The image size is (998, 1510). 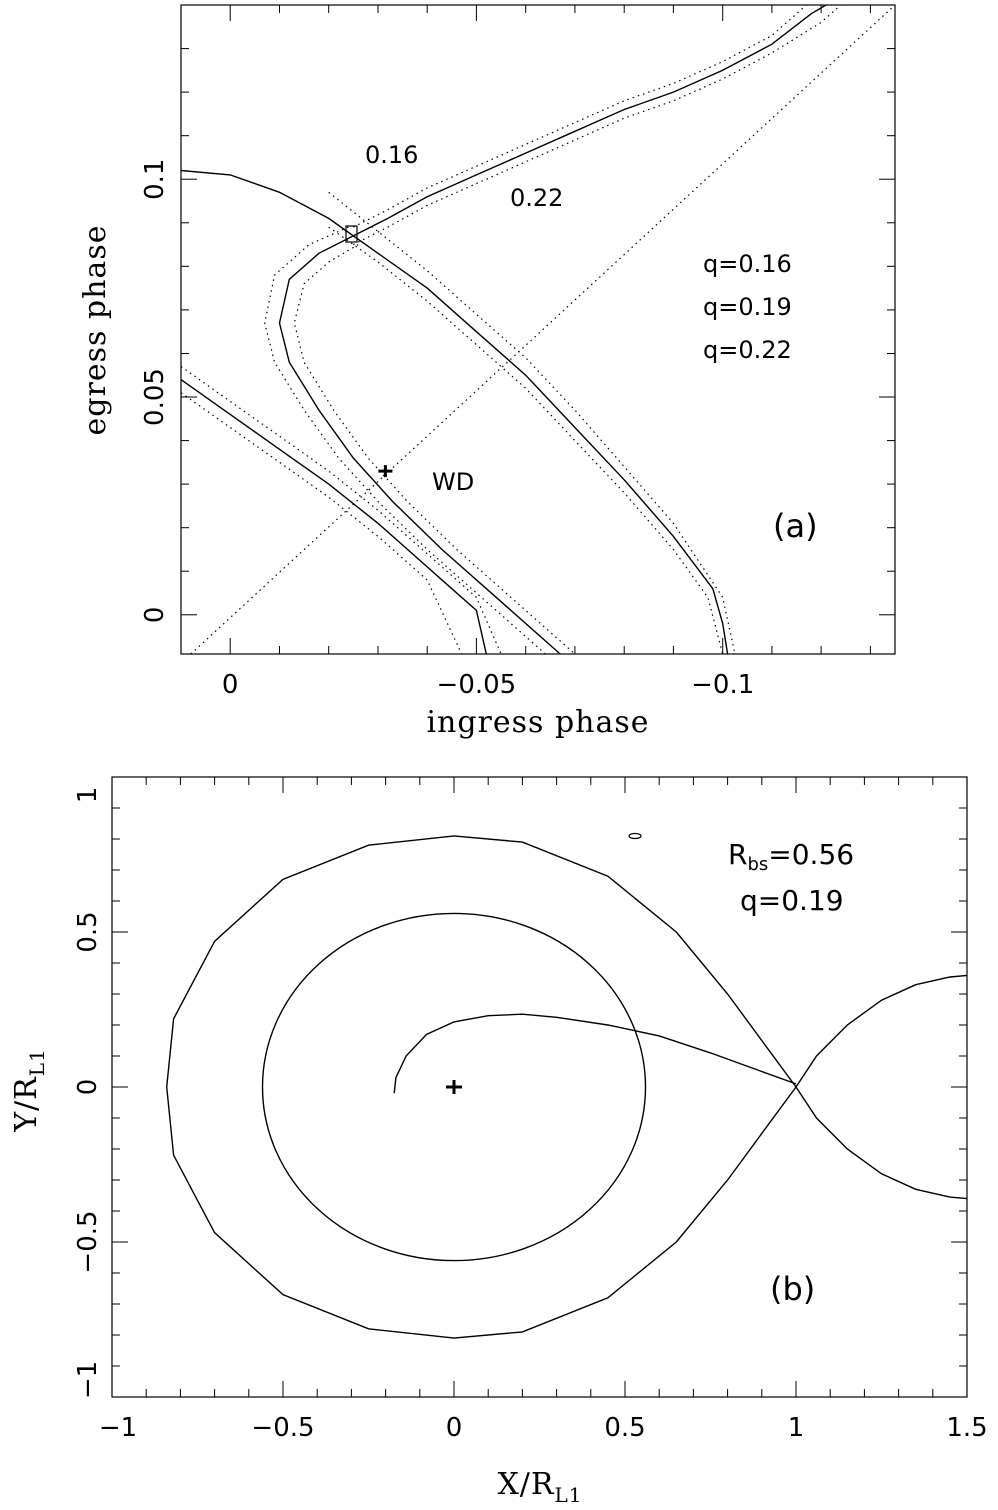 I want to click on accretion-disc-circle, so click(x=454, y=1087).